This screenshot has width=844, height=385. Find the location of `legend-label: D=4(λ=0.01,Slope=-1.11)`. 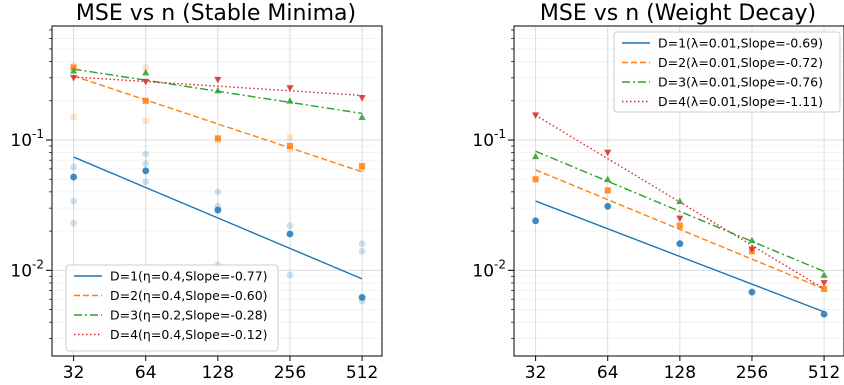

legend-label: D=4(λ=0.01,Slope=-1.11) is located at coordinates (740, 101).